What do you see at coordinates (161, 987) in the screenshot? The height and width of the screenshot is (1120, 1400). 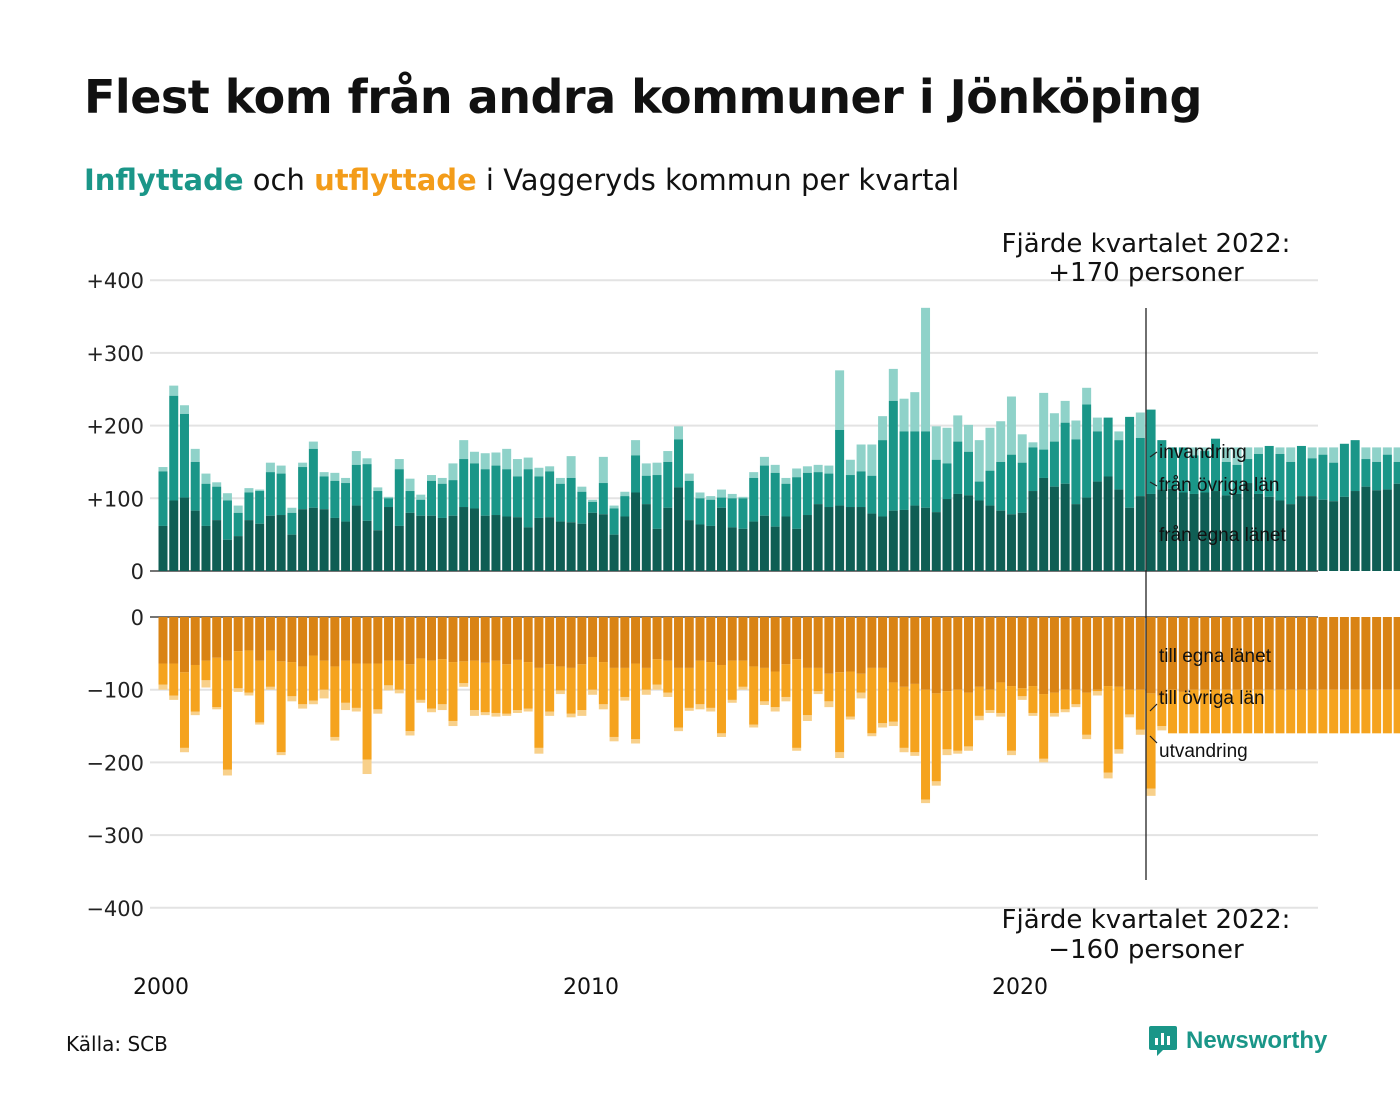 I see `x-tick-label: 2000` at bounding box center [161, 987].